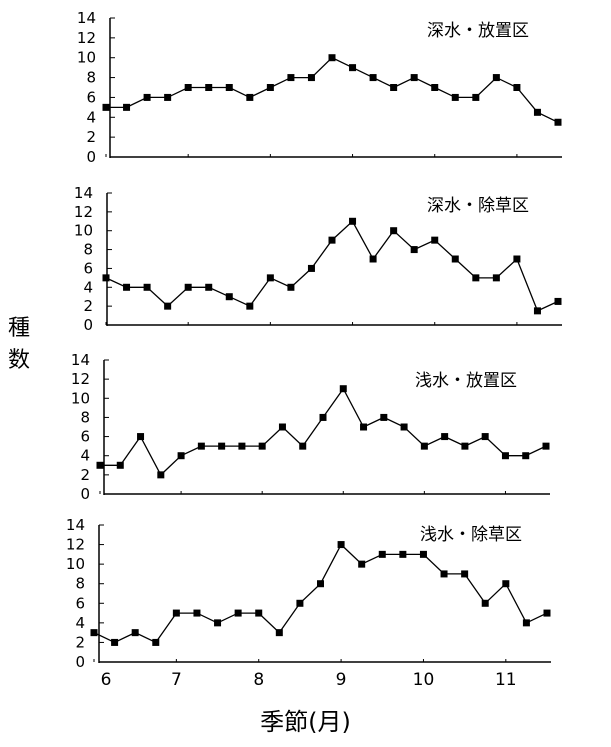  Describe the element at coordinates (85, 475) in the screenshot. I see `panel-3-y-tick-label: 2` at that location.